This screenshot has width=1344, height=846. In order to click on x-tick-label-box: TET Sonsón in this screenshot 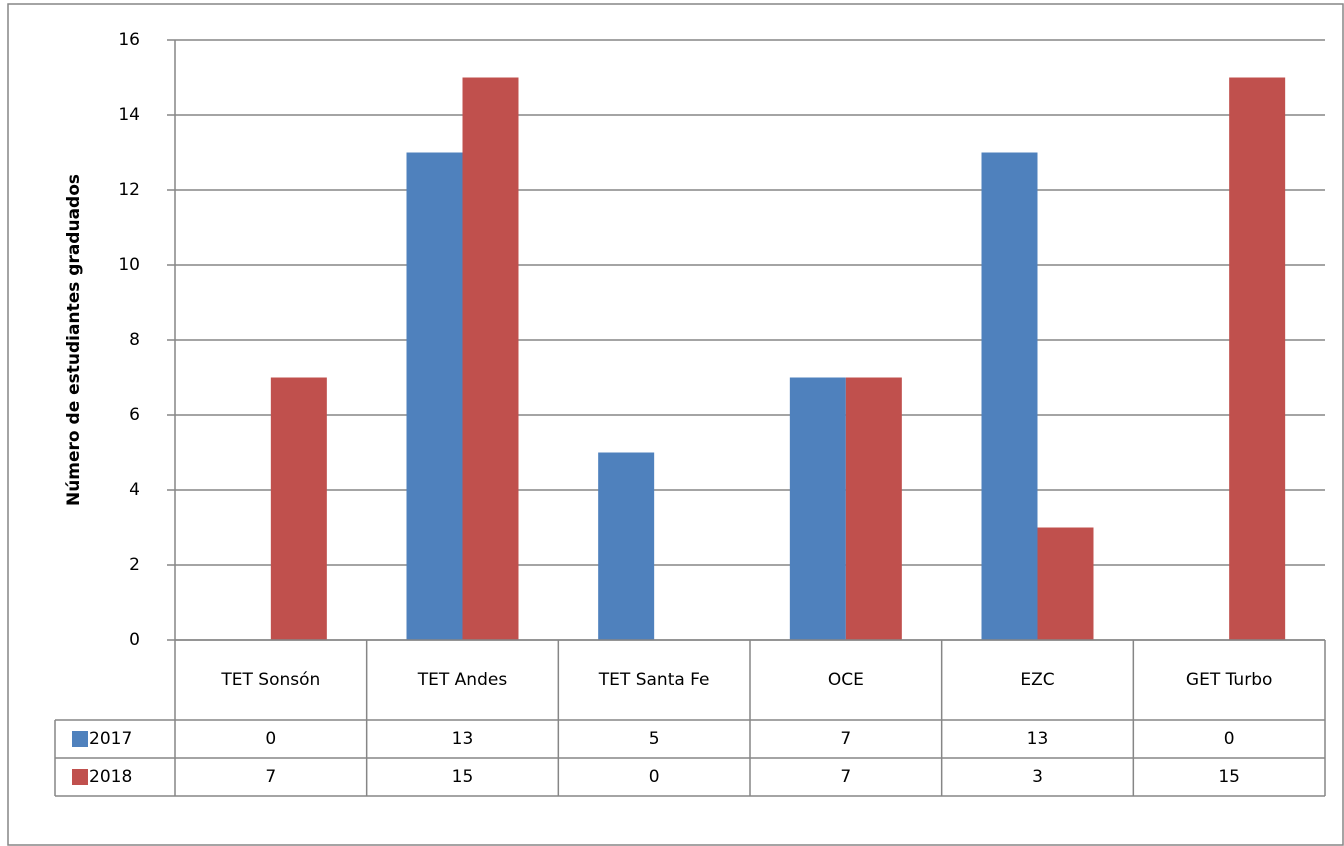, I will do `click(271, 680)`.